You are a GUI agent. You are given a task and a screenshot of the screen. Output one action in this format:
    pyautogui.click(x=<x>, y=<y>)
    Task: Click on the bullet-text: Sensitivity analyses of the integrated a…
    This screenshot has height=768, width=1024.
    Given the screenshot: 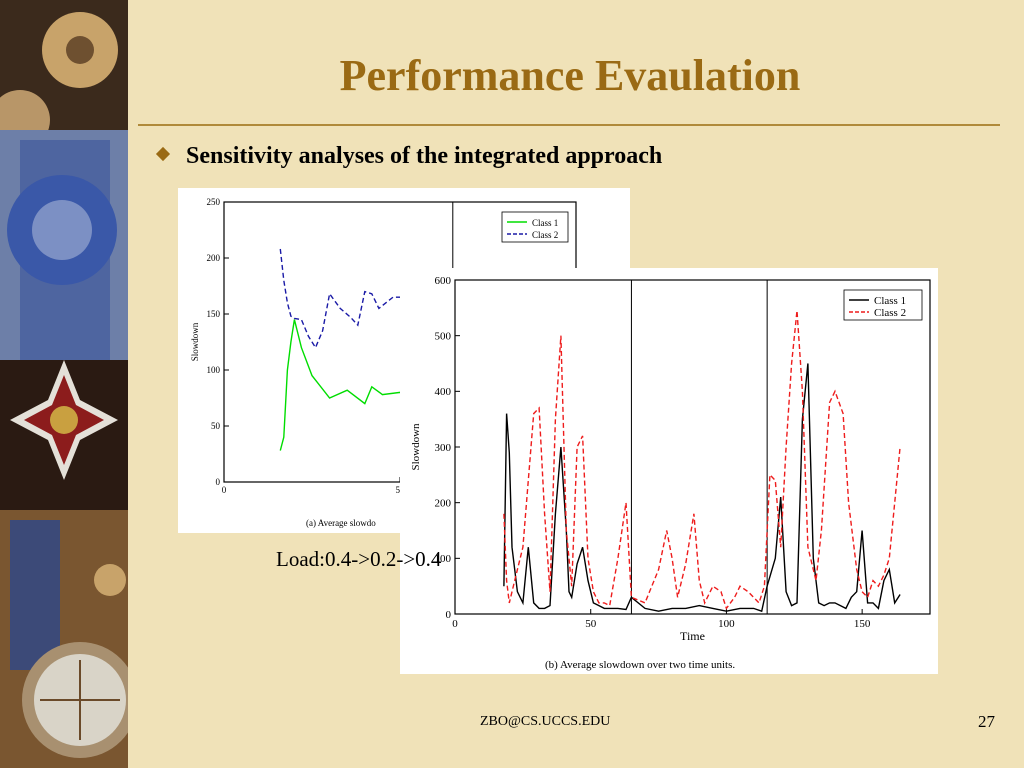 What is the action you would take?
    pyautogui.click(x=424, y=156)
    